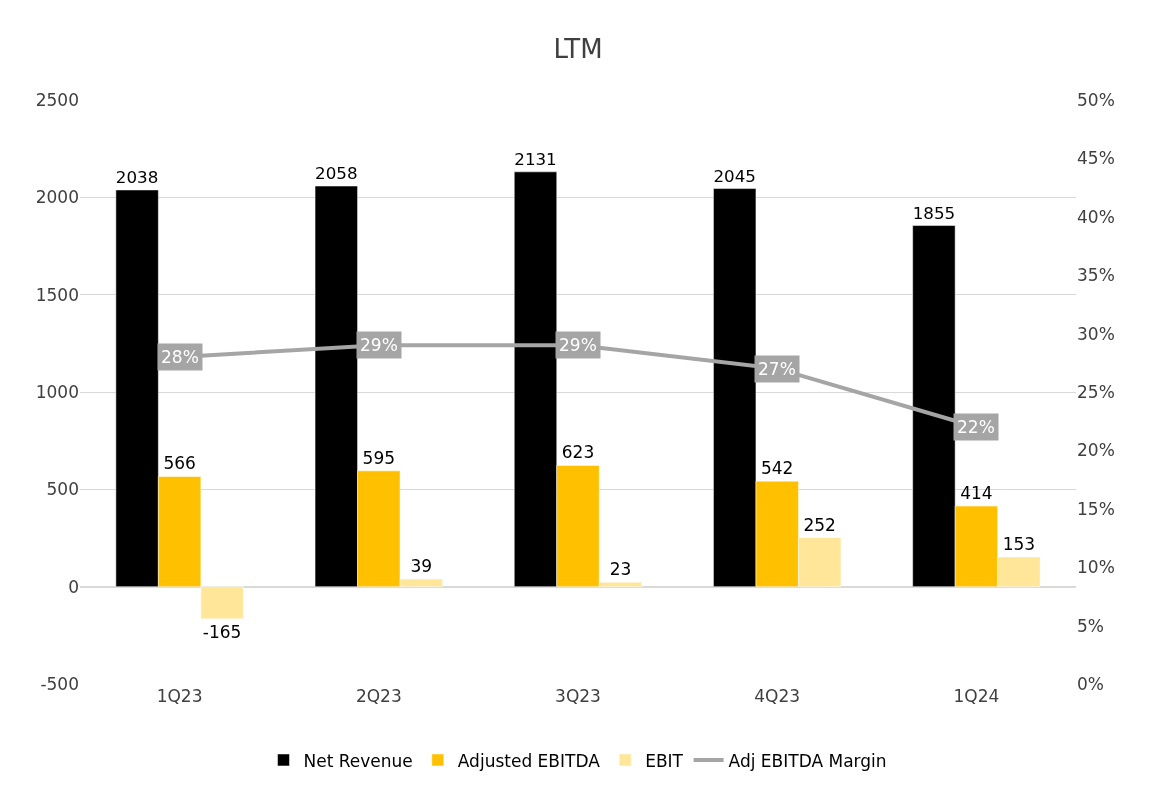 This screenshot has height=794, width=1156. What do you see at coordinates (777, 468) in the screenshot?
I see `data-label: 542` at bounding box center [777, 468].